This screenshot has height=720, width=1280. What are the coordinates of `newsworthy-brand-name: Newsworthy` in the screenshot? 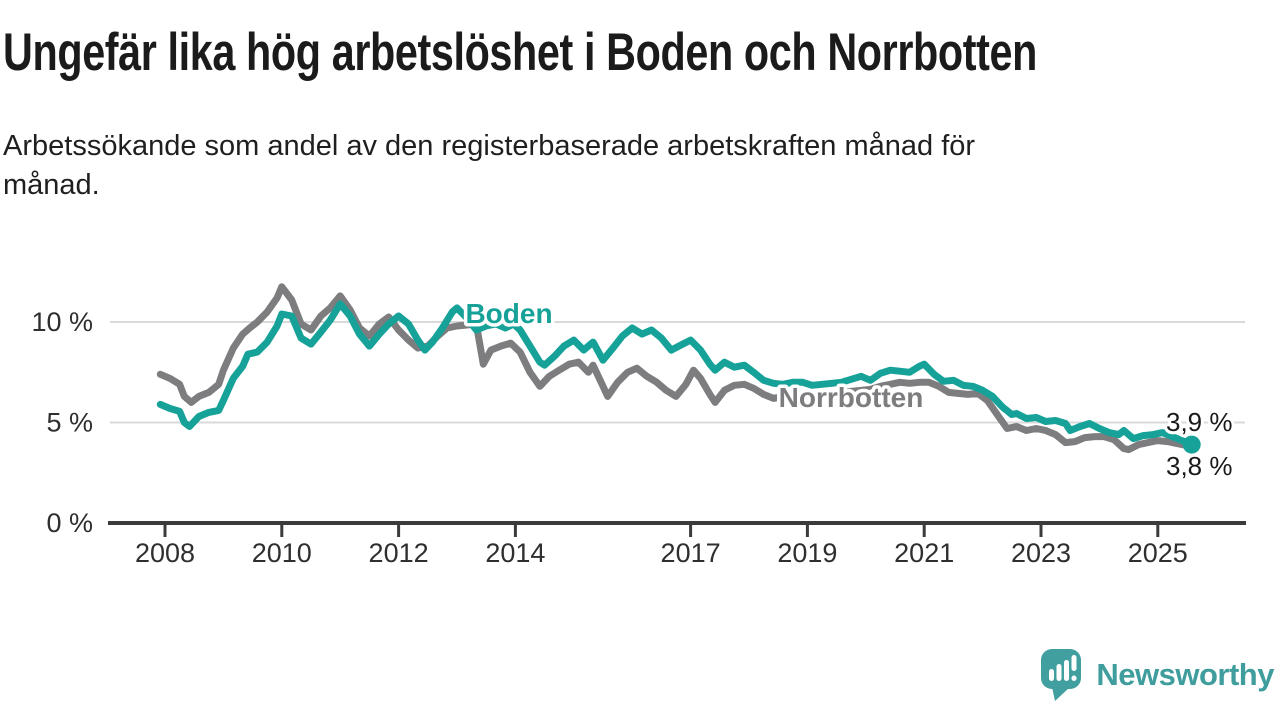 It's located at (1185, 674).